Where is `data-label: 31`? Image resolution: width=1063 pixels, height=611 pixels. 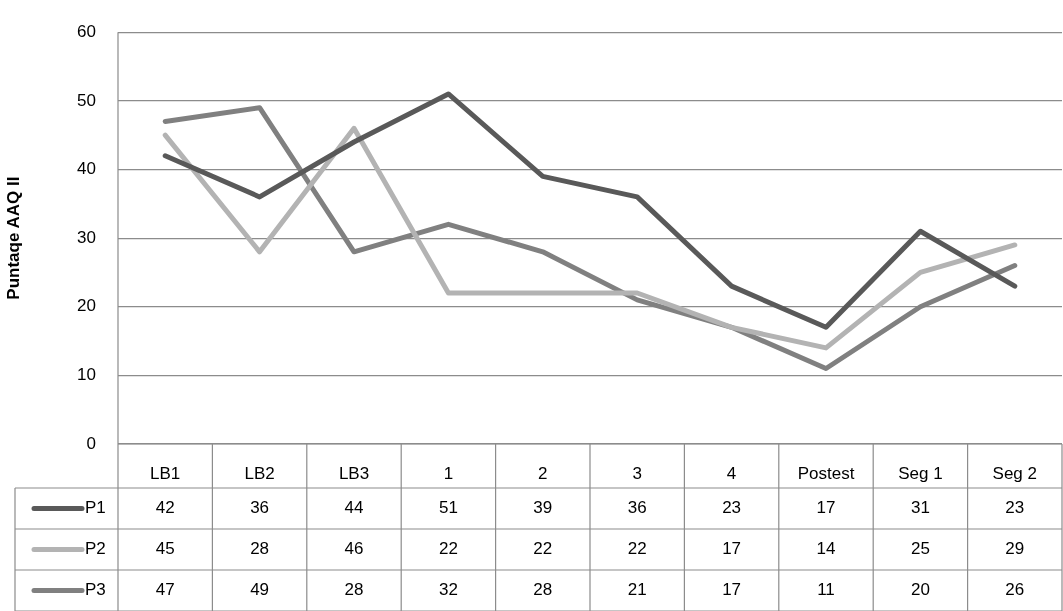
data-label: 31 is located at coordinates (920, 508).